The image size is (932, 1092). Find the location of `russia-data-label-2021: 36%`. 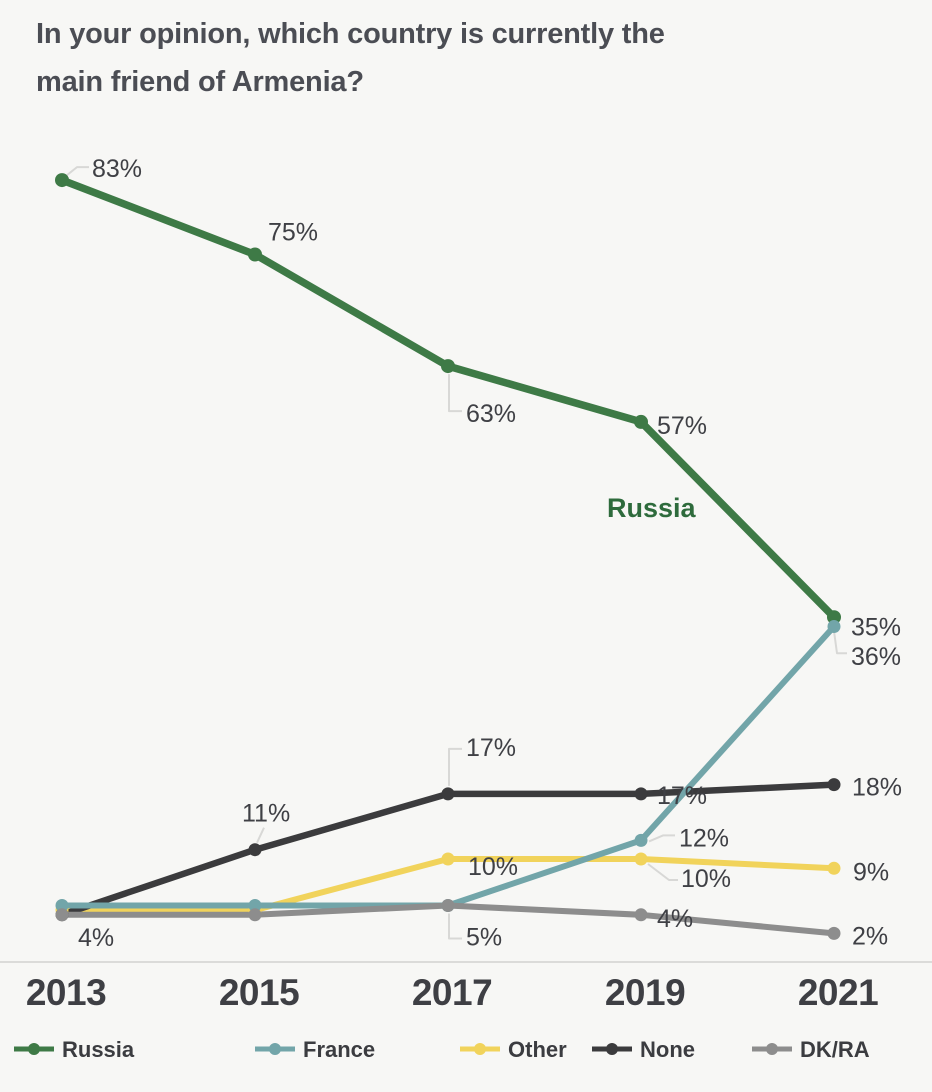

russia-data-label-2021: 36% is located at coordinates (876, 657).